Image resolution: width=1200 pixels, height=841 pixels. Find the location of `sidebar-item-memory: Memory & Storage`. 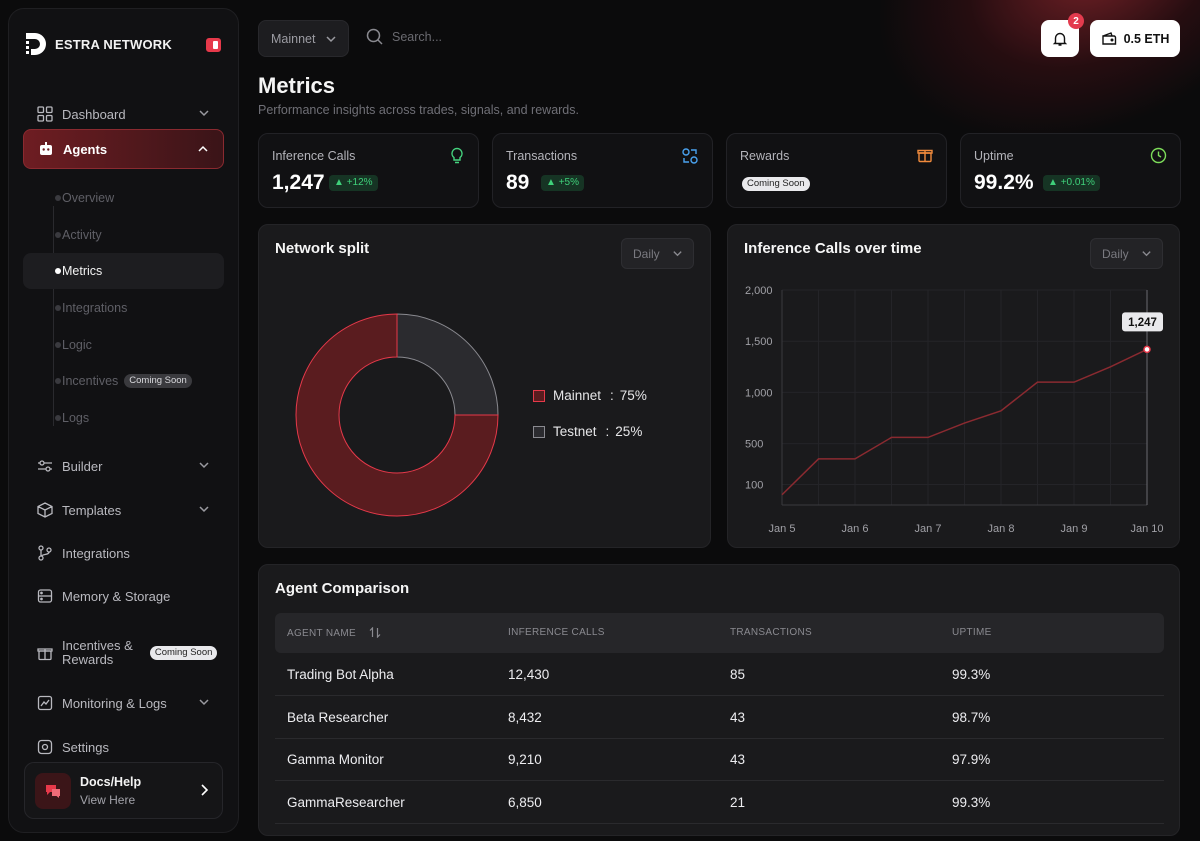

sidebar-item-memory: Memory & Storage is located at coordinates (123, 596).